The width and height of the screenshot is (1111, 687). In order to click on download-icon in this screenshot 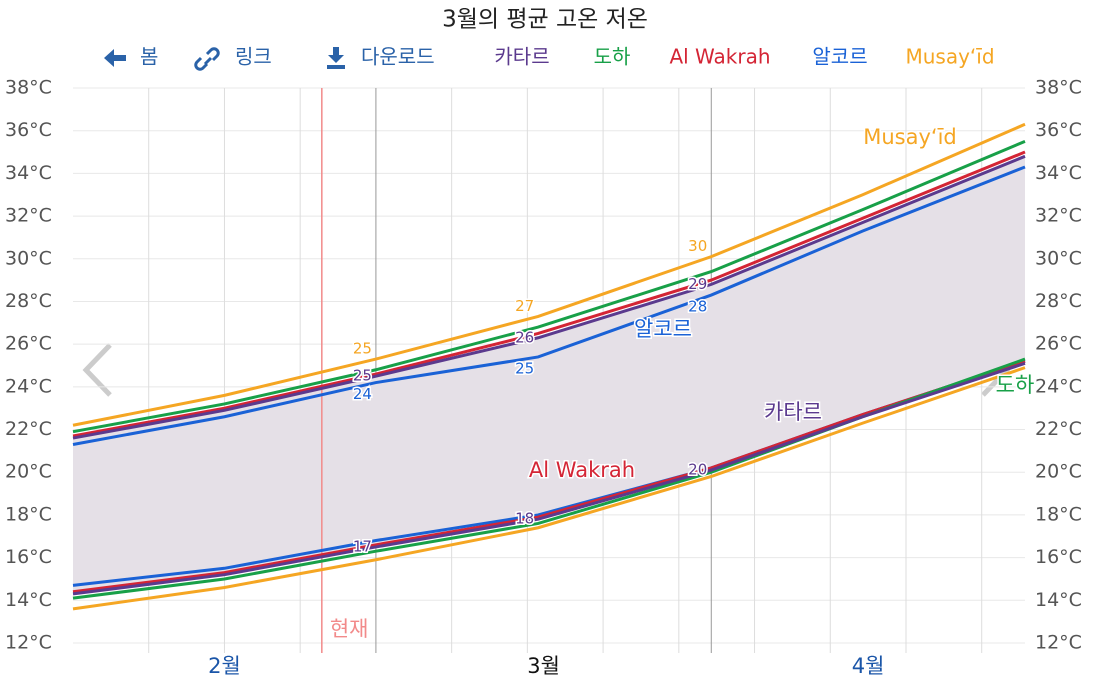, I will do `click(336, 58)`.